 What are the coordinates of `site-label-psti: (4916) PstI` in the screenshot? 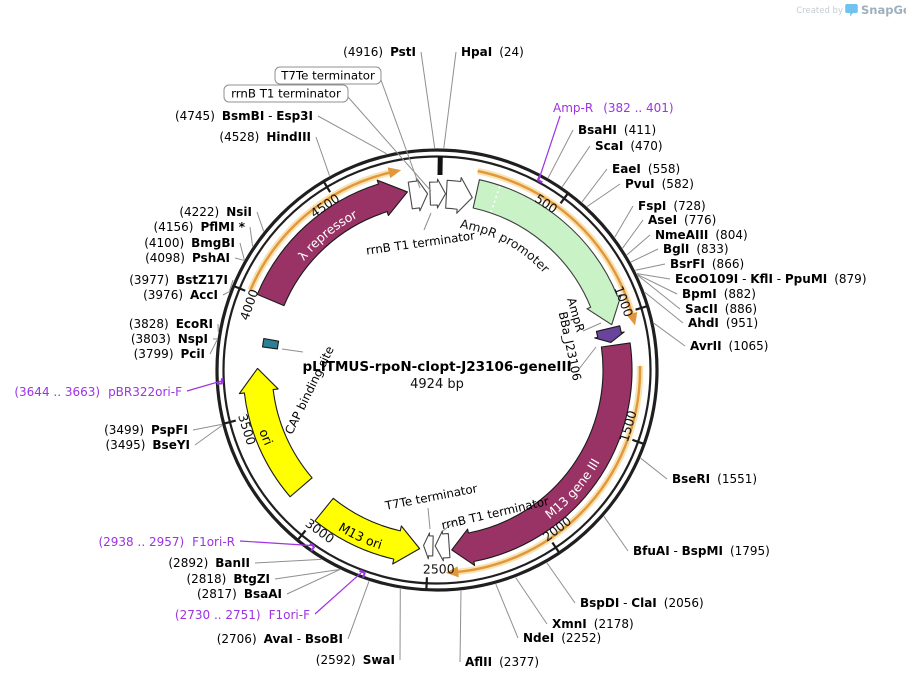 It's located at (379, 52).